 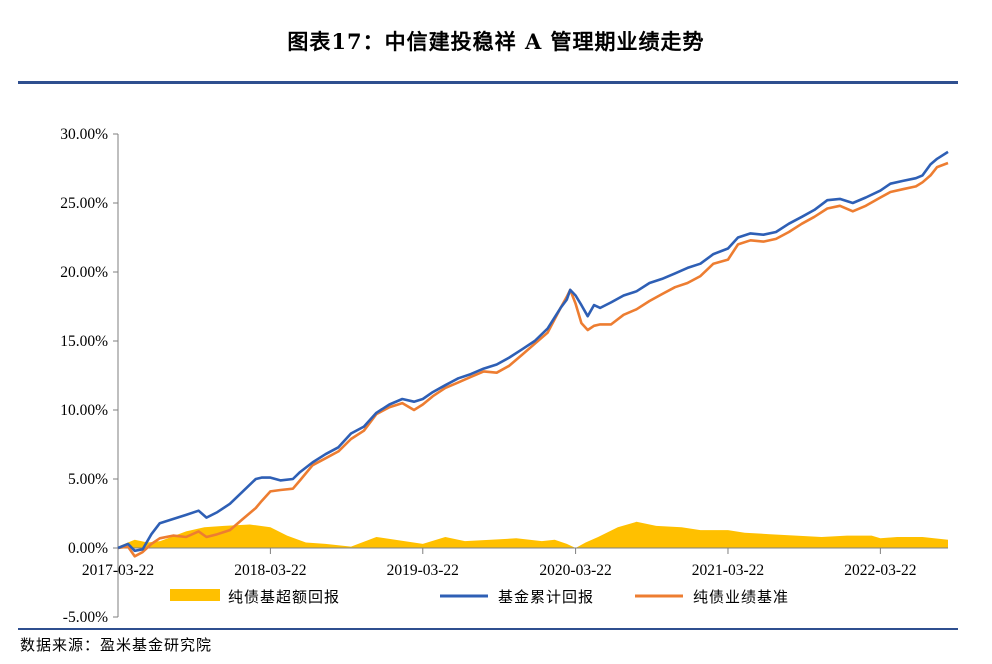 What do you see at coordinates (488, 82) in the screenshot?
I see `title-divider` at bounding box center [488, 82].